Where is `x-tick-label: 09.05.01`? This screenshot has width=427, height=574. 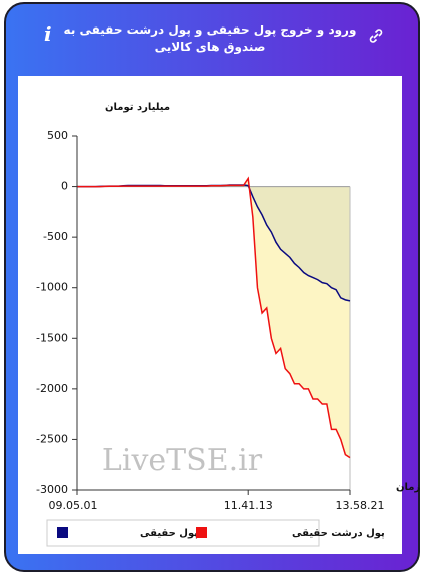
x-tick-label: 09.05.01 is located at coordinates (73, 505).